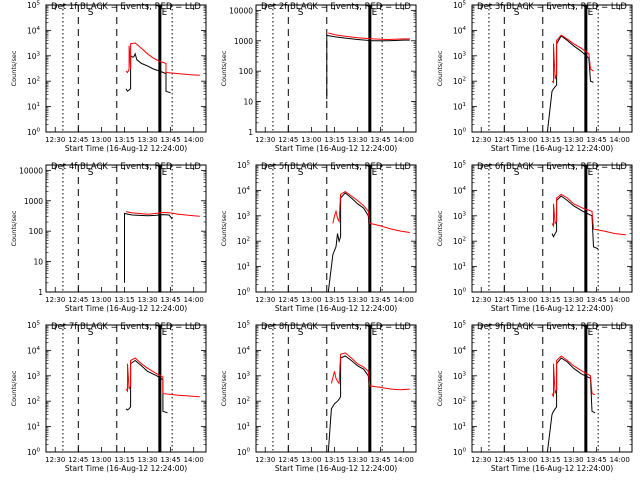 This screenshot has width=640, height=480. What do you see at coordinates (552, 167) in the screenshot?
I see `panel-title: Det 6f BLACK = Events, RED = LLD` at bounding box center [552, 167].